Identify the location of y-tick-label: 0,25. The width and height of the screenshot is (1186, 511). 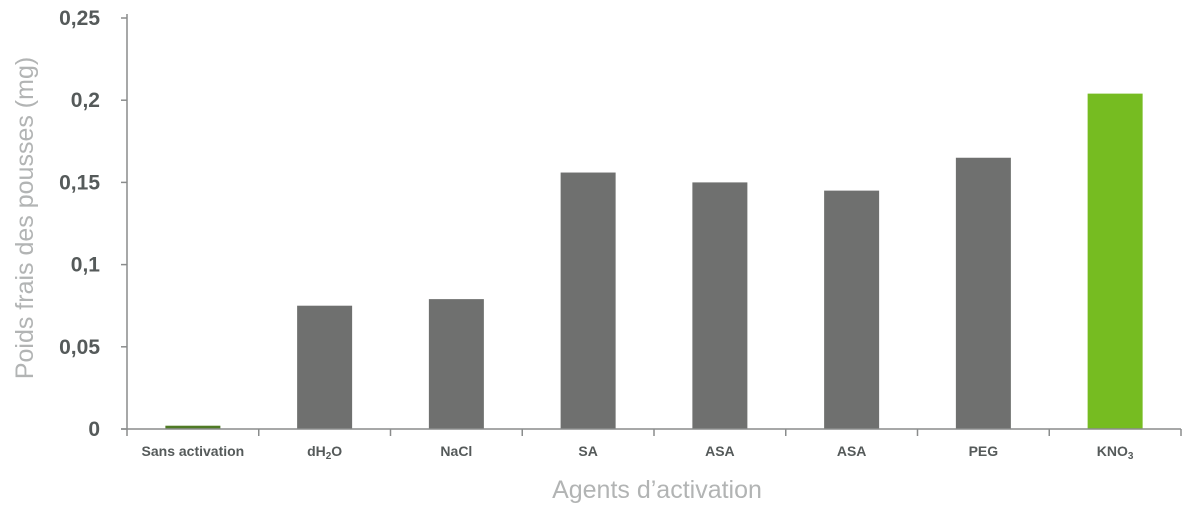
(79, 18).